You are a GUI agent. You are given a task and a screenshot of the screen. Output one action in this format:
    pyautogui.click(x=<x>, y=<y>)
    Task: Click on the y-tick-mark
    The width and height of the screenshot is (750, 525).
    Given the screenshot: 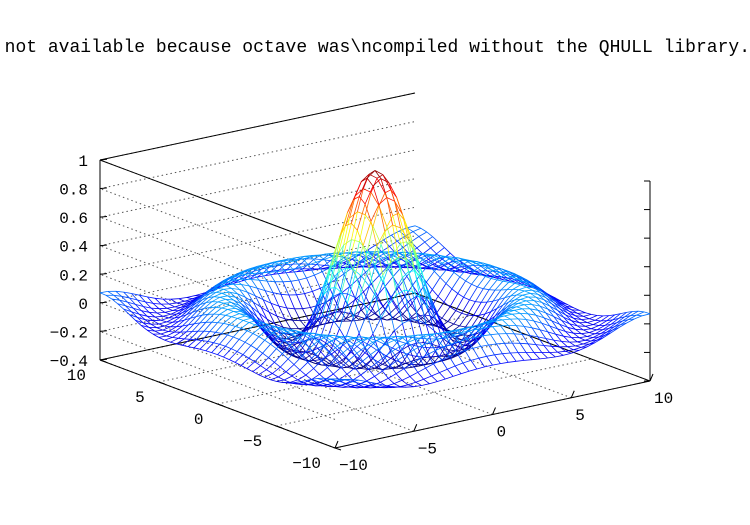 What is the action you would take?
    pyautogui.click(x=220, y=405)
    